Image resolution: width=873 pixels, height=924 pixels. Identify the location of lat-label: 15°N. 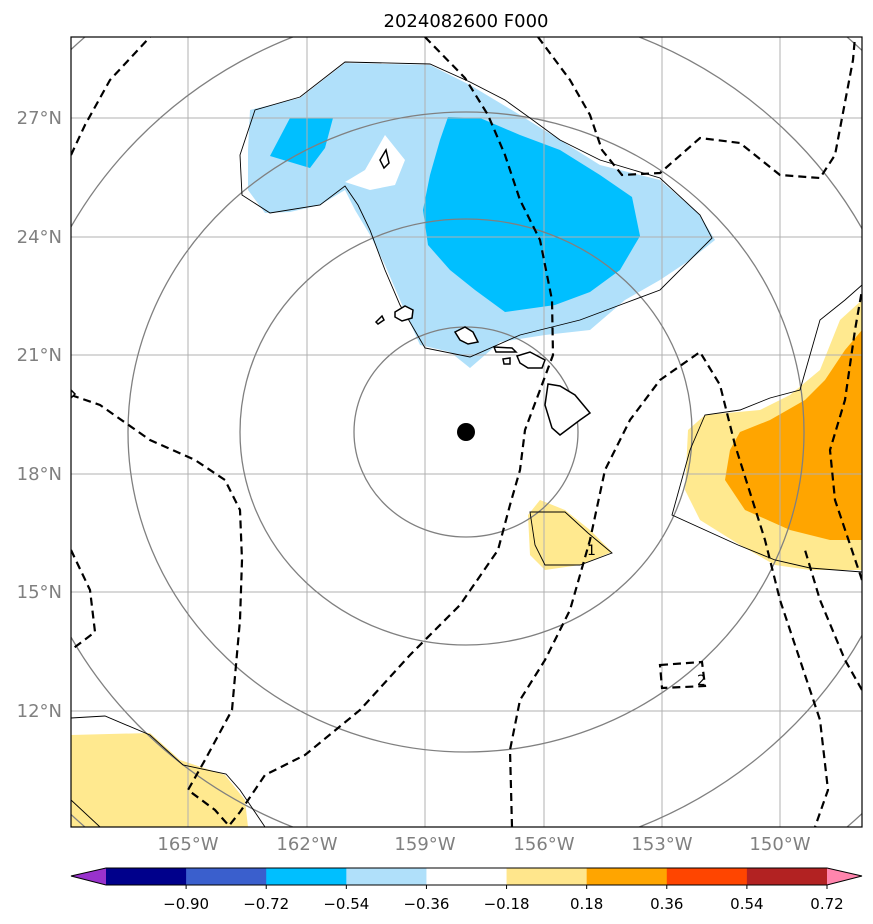
(39, 592).